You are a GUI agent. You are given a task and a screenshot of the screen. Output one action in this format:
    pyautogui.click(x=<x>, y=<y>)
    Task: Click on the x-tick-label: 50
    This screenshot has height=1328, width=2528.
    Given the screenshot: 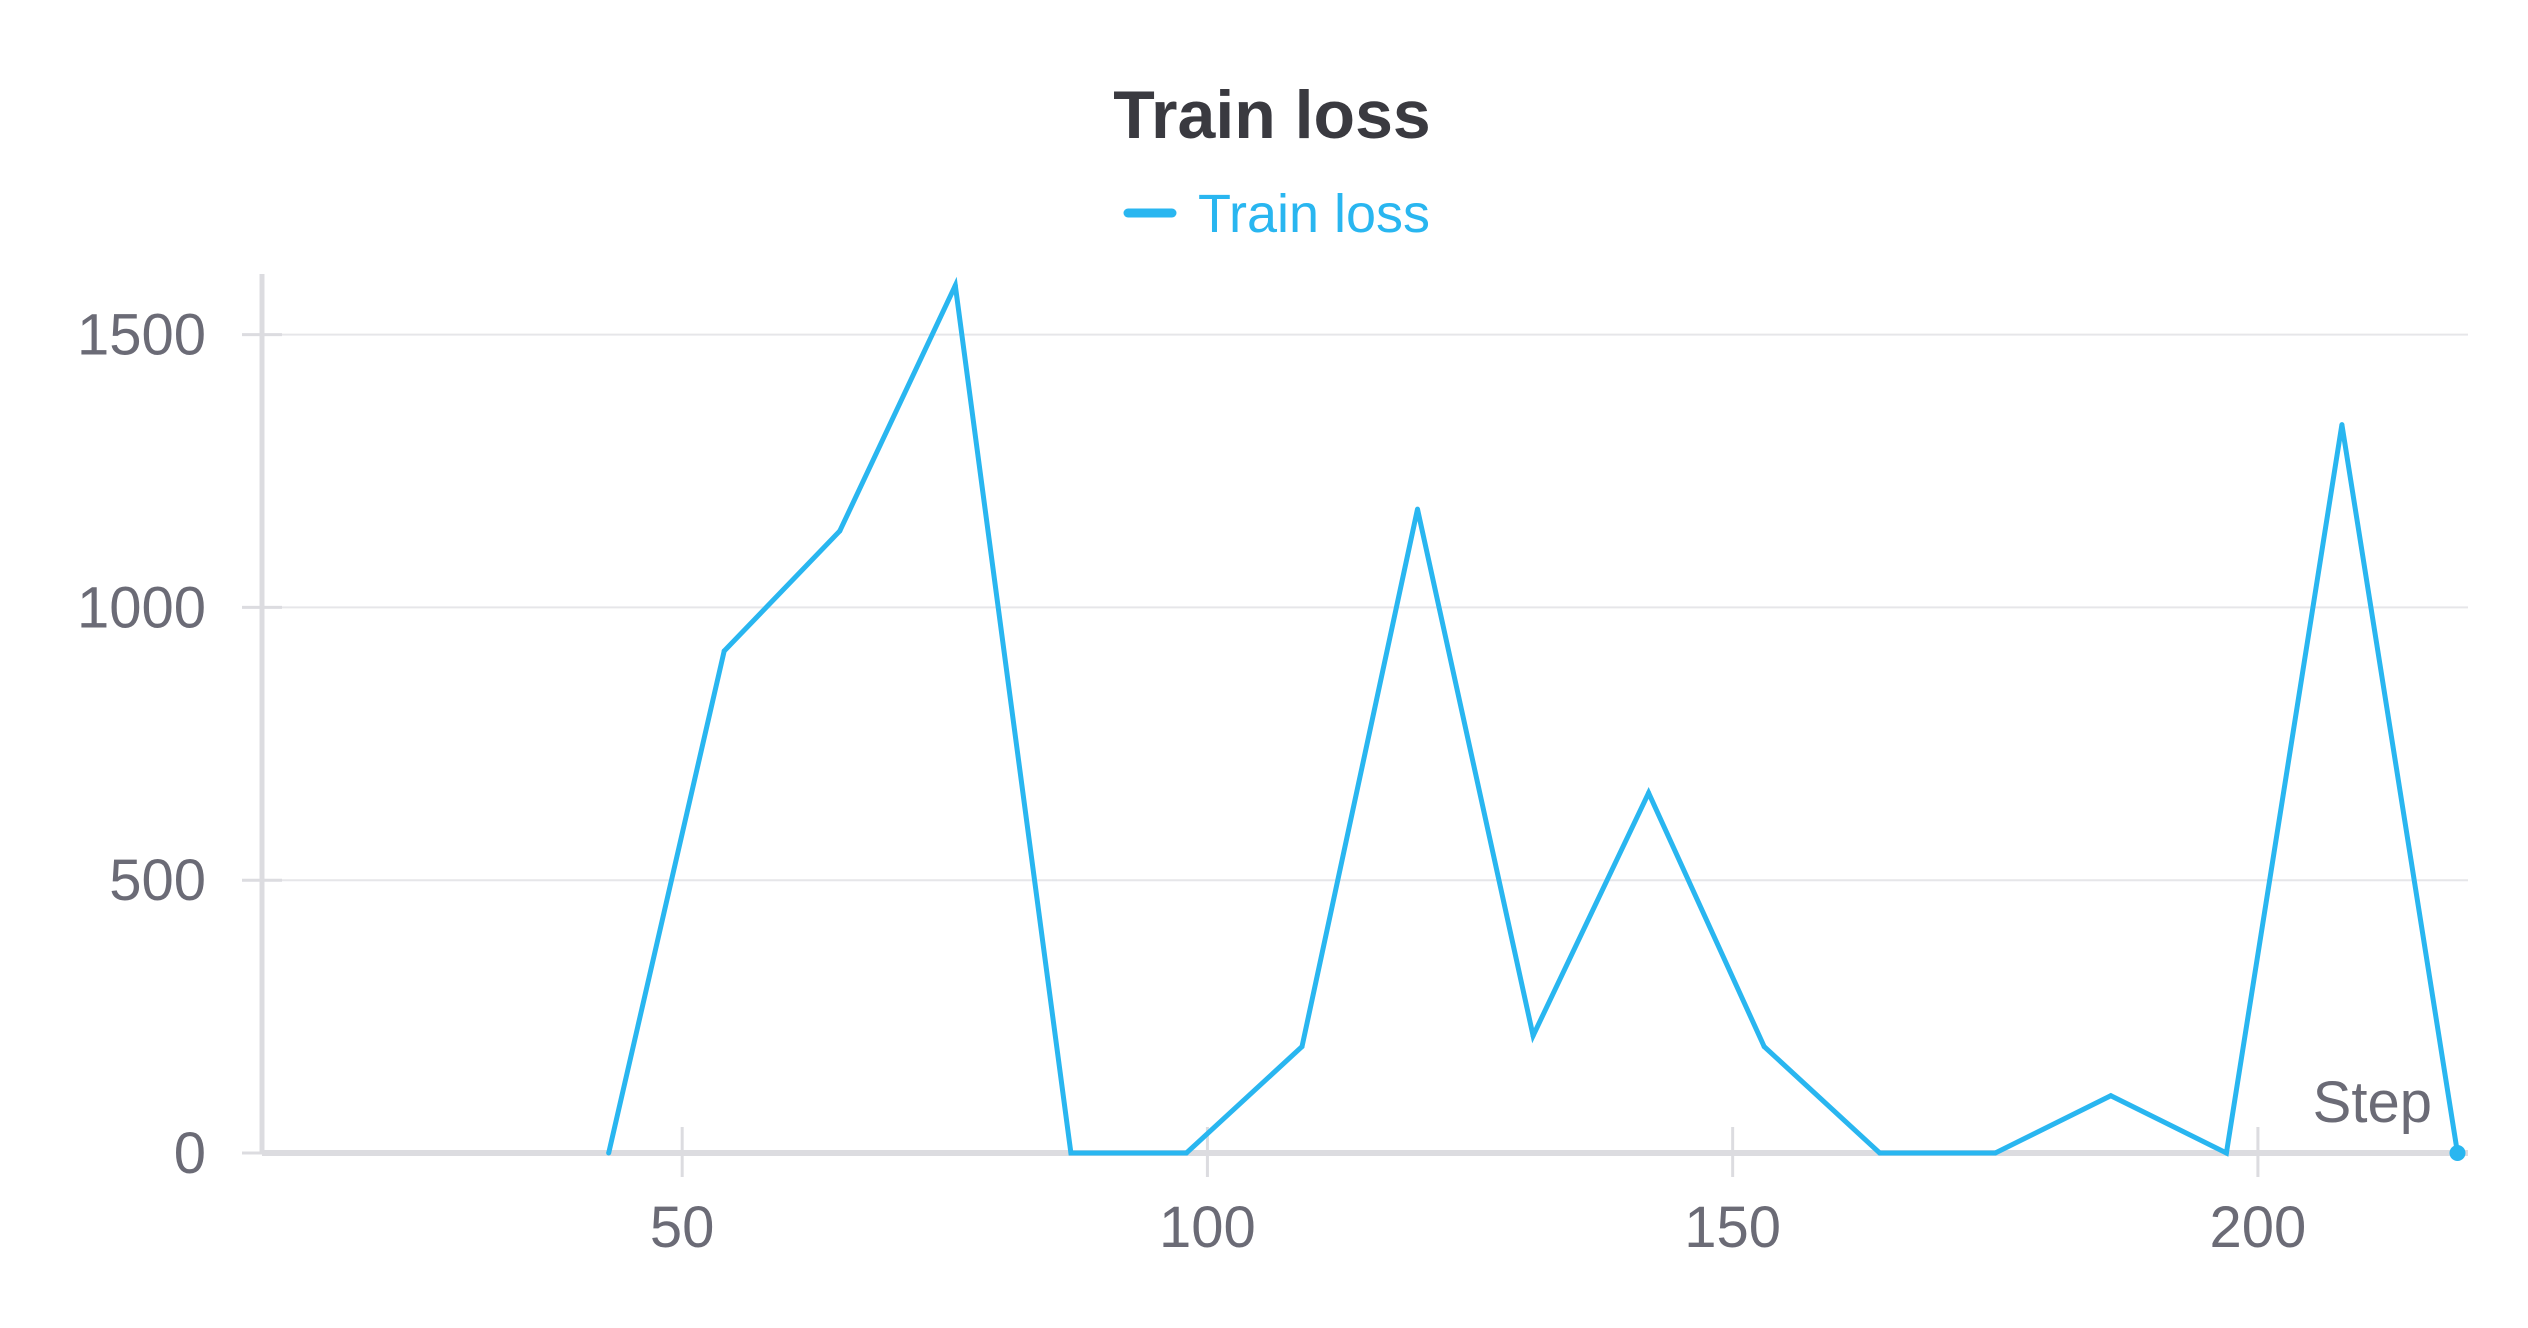 What is the action you would take?
    pyautogui.click(x=682, y=1227)
    